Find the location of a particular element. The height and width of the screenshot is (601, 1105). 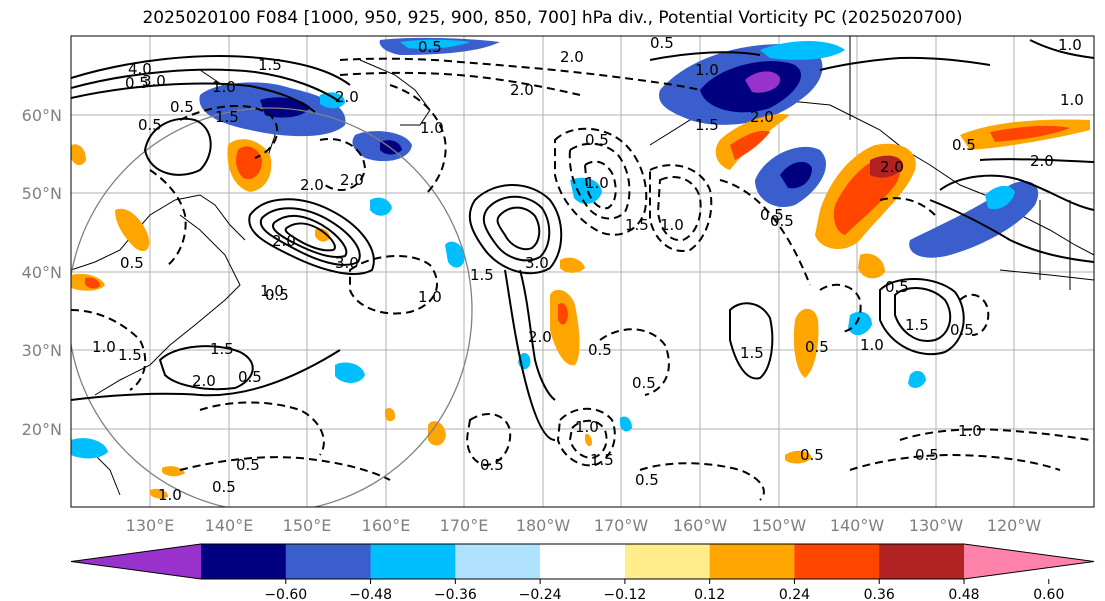

lon-label: 120°W is located at coordinates (1014, 525).